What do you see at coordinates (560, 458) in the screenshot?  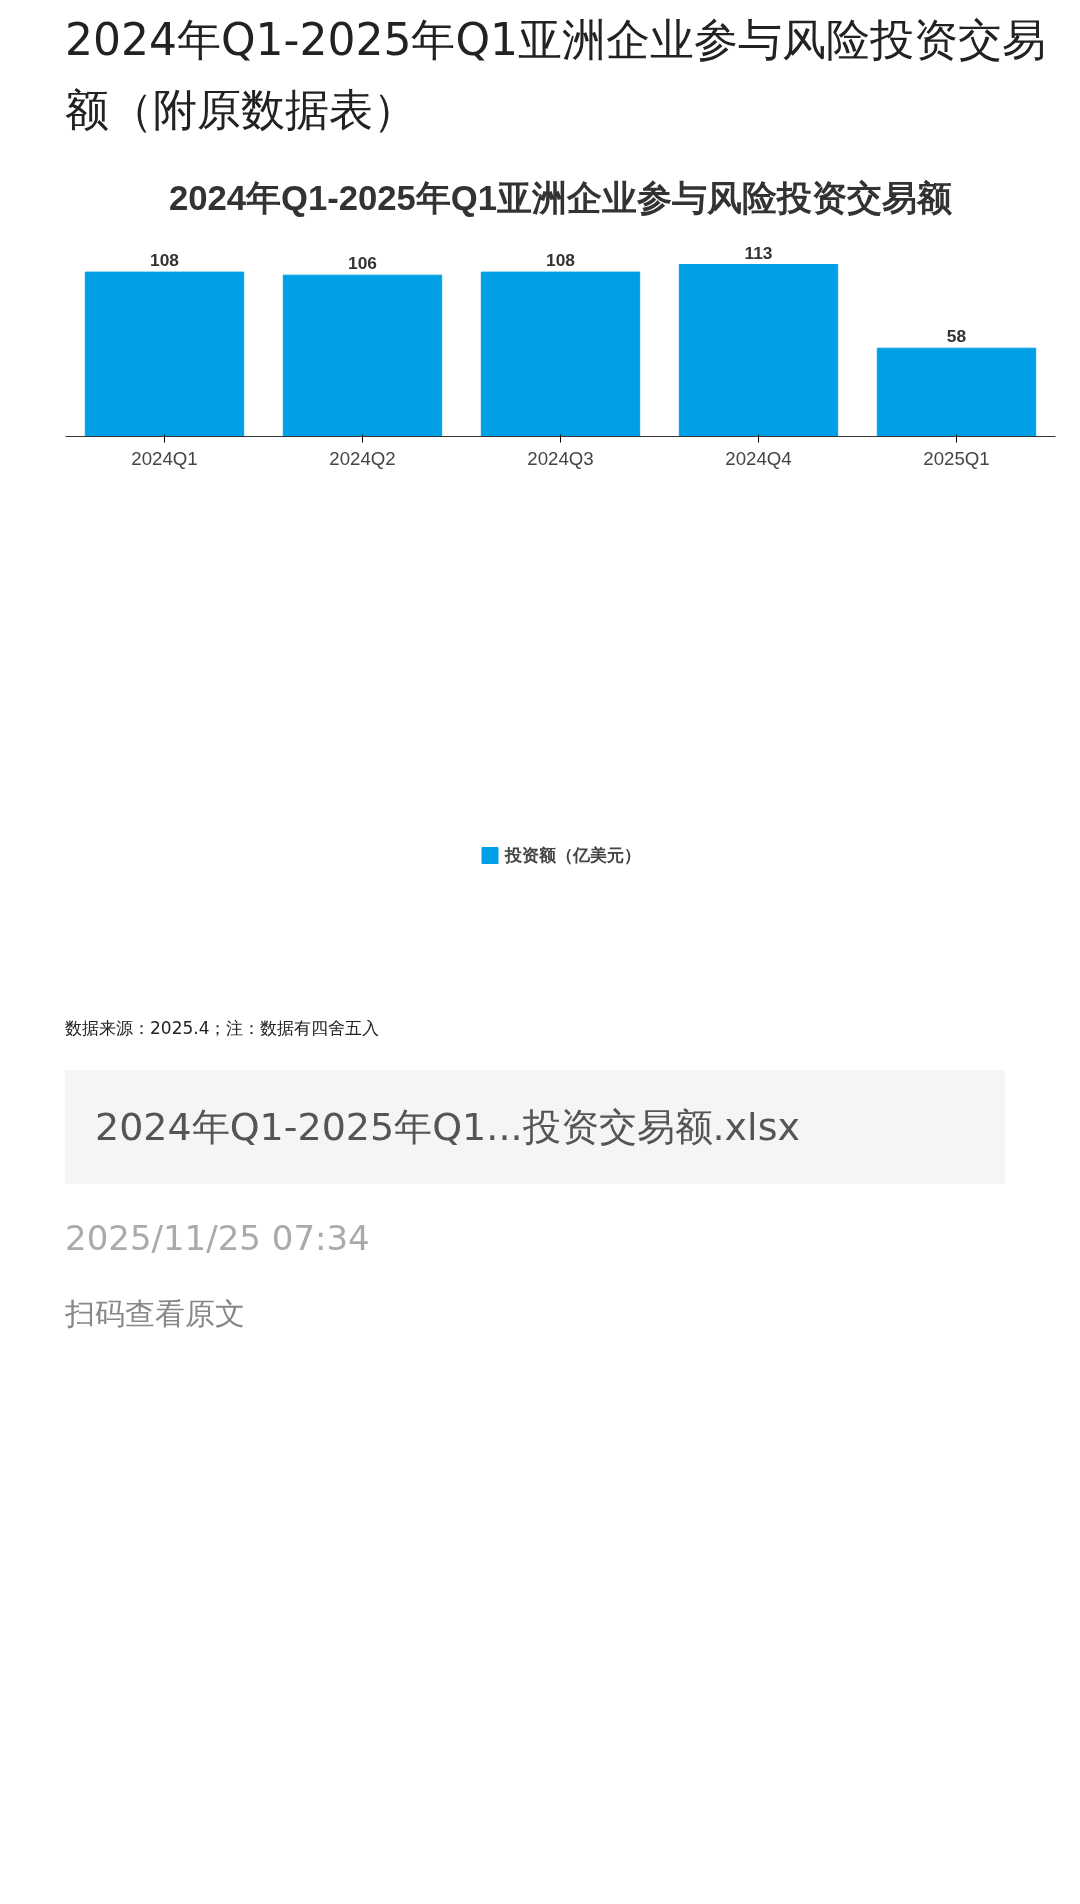 I see `x-tick-label: 2024Q3` at bounding box center [560, 458].